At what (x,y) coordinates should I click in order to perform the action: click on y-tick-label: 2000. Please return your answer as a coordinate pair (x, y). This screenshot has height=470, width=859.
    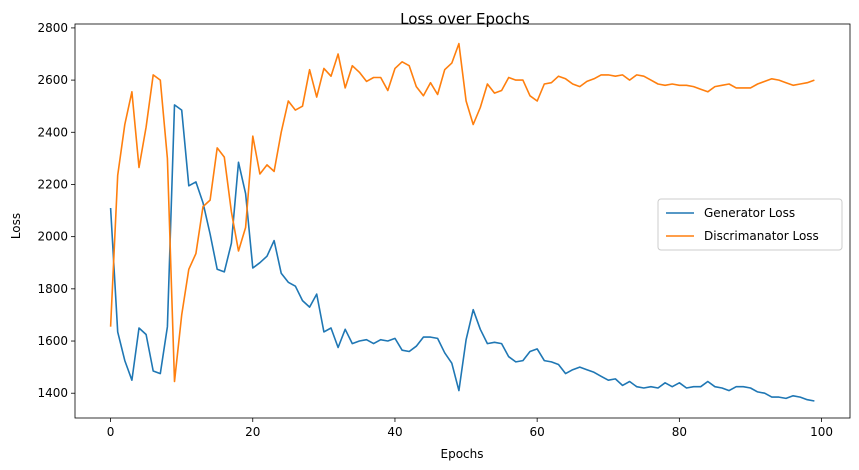
    Looking at the image, I should click on (52, 237).